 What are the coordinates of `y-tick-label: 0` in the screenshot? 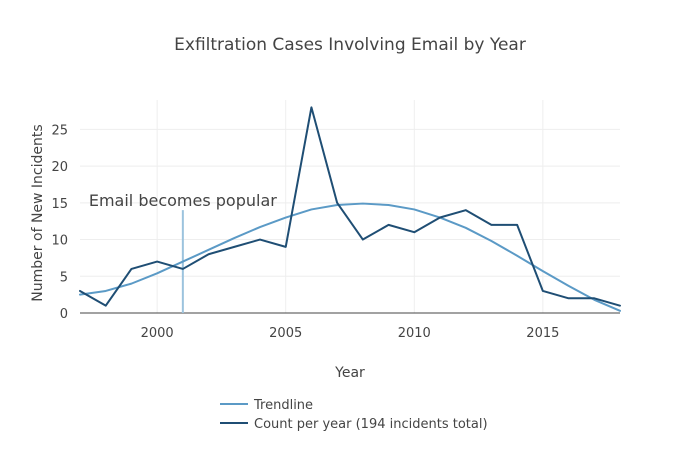 It's located at (64, 314).